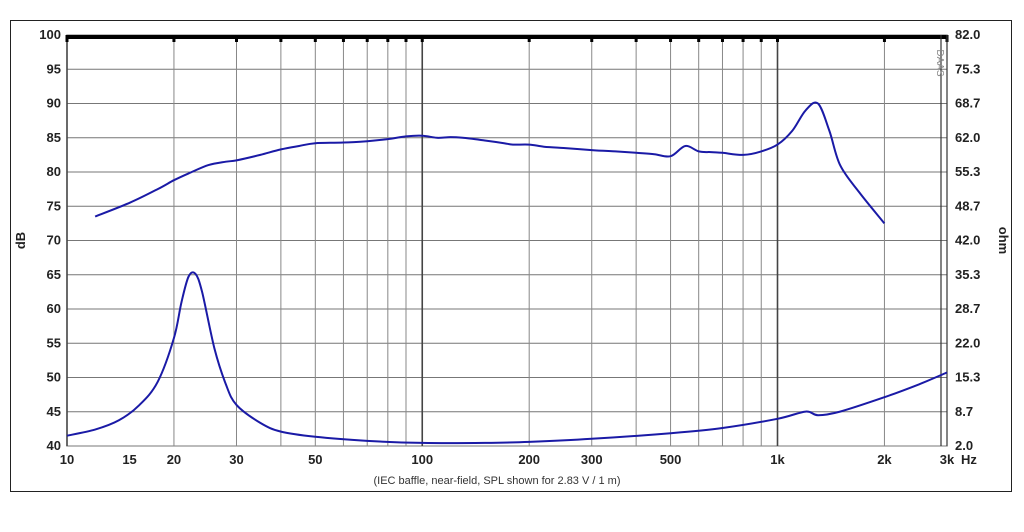 Image resolution: width=1024 pixels, height=532 pixels. What do you see at coordinates (884, 459) in the screenshot?
I see `x-tick-label: 2k` at bounding box center [884, 459].